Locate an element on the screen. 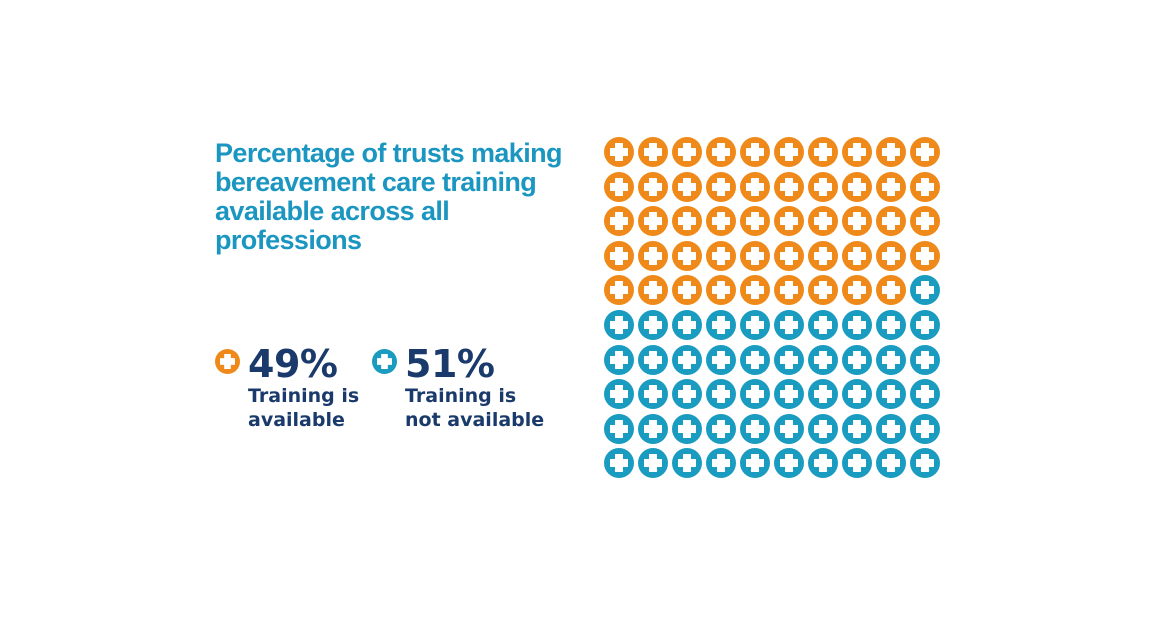 The height and width of the screenshot is (620, 1160). legend-percentage: 51% is located at coordinates (450, 364).